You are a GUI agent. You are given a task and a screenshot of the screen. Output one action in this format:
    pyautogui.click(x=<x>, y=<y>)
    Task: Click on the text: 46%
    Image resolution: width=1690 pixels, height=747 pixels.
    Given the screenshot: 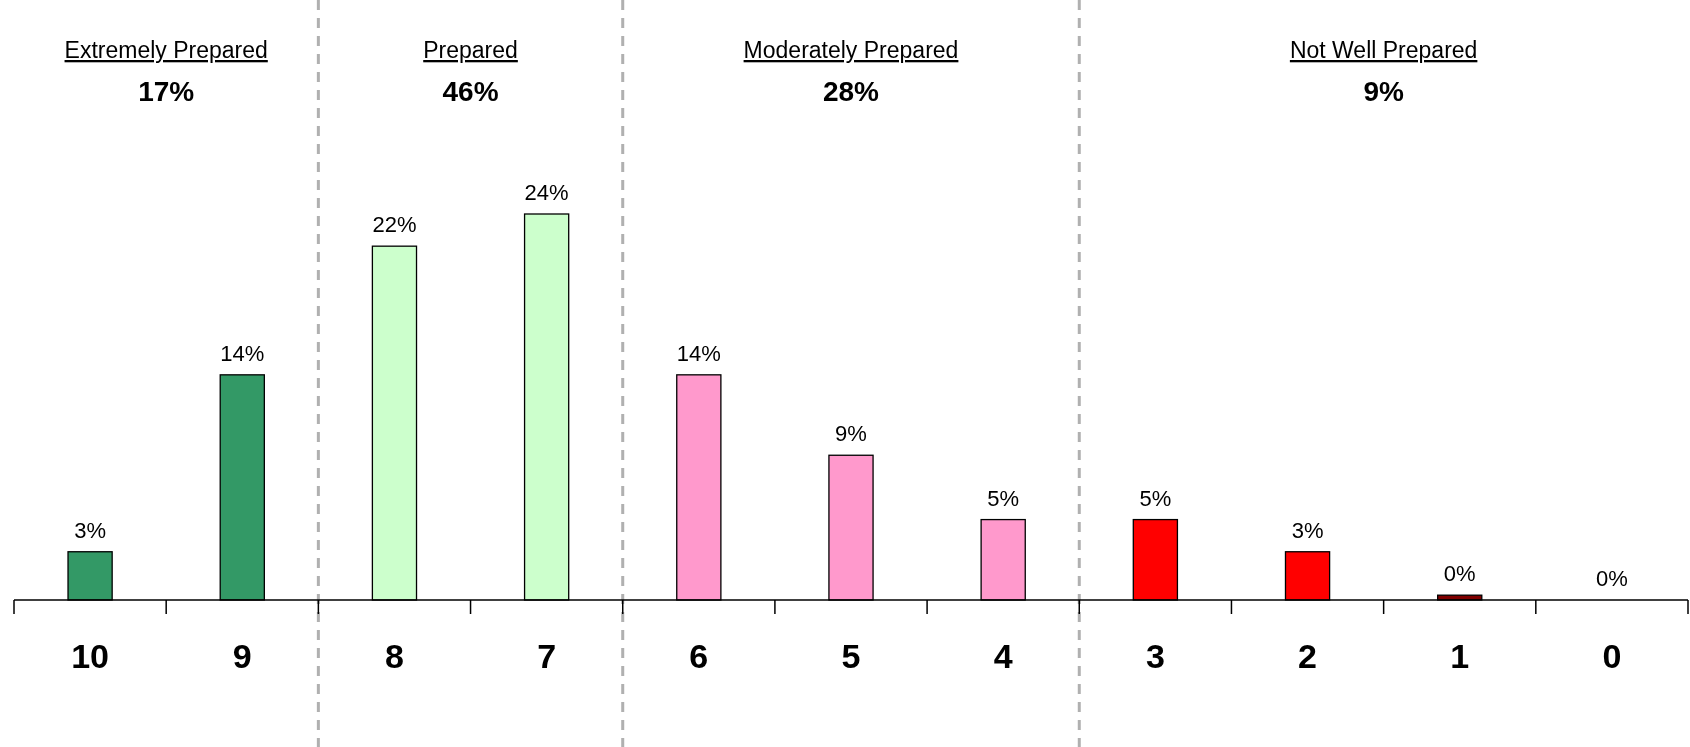 What is the action you would take?
    pyautogui.click(x=470, y=91)
    